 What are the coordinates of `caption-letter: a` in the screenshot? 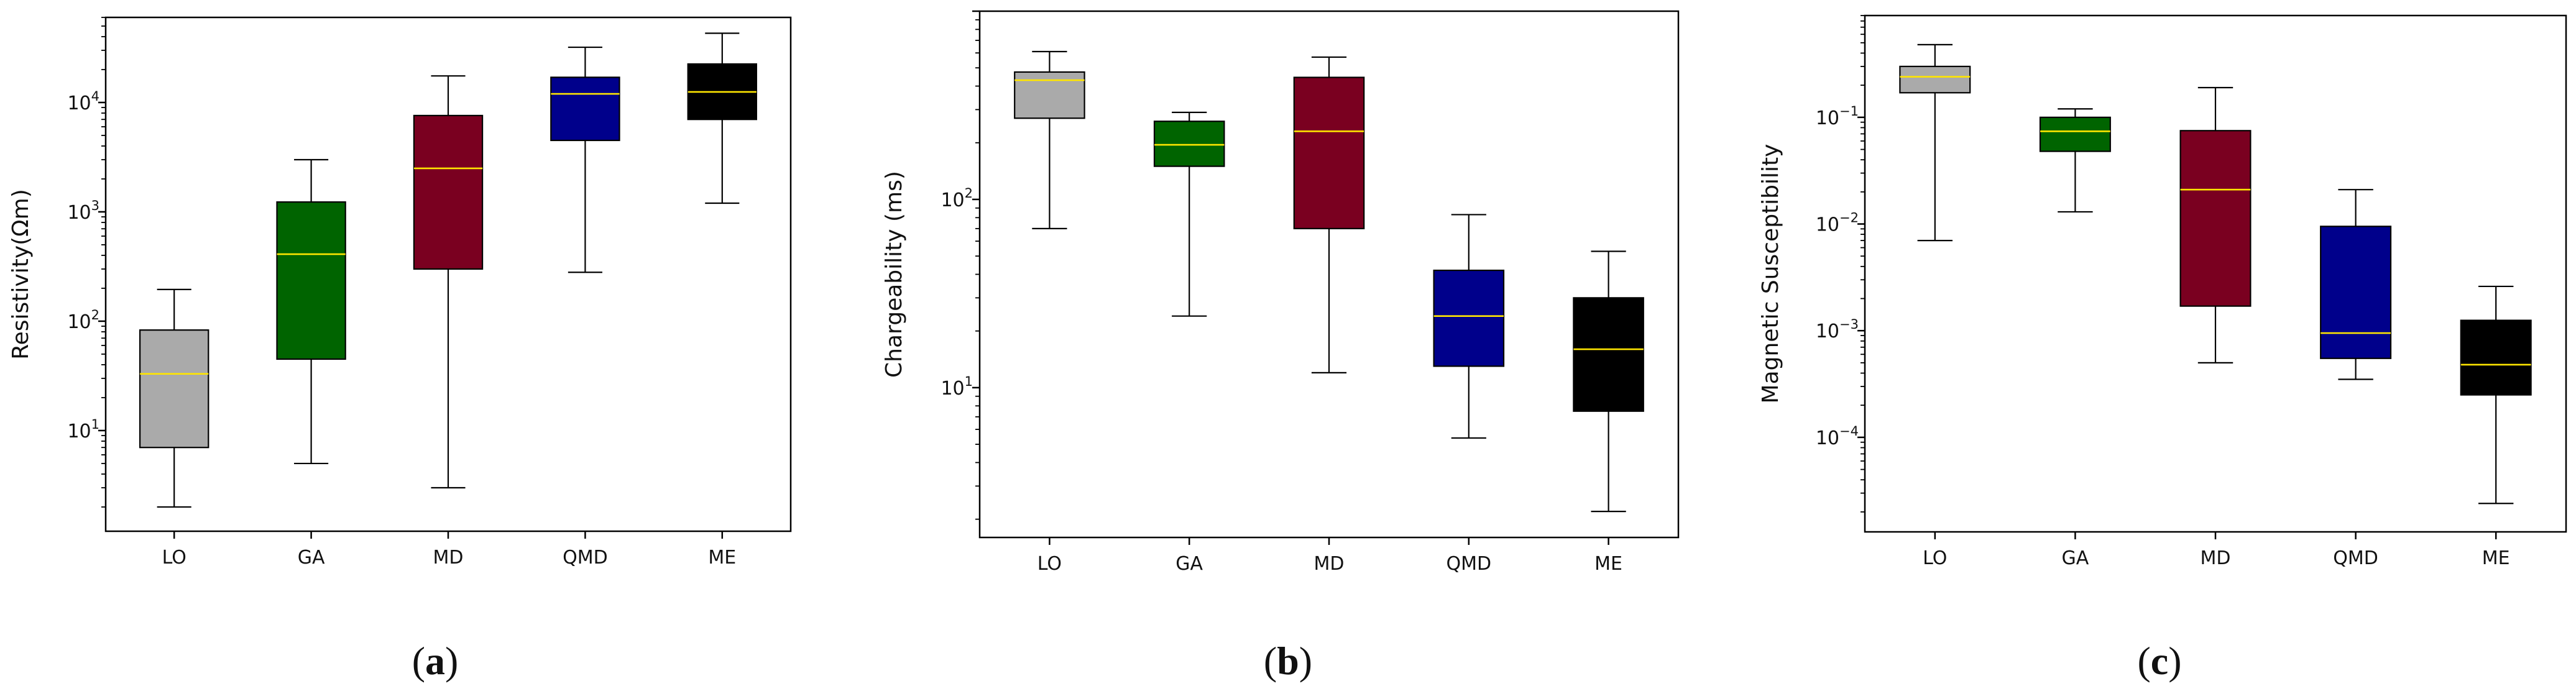 It's located at (435, 661).